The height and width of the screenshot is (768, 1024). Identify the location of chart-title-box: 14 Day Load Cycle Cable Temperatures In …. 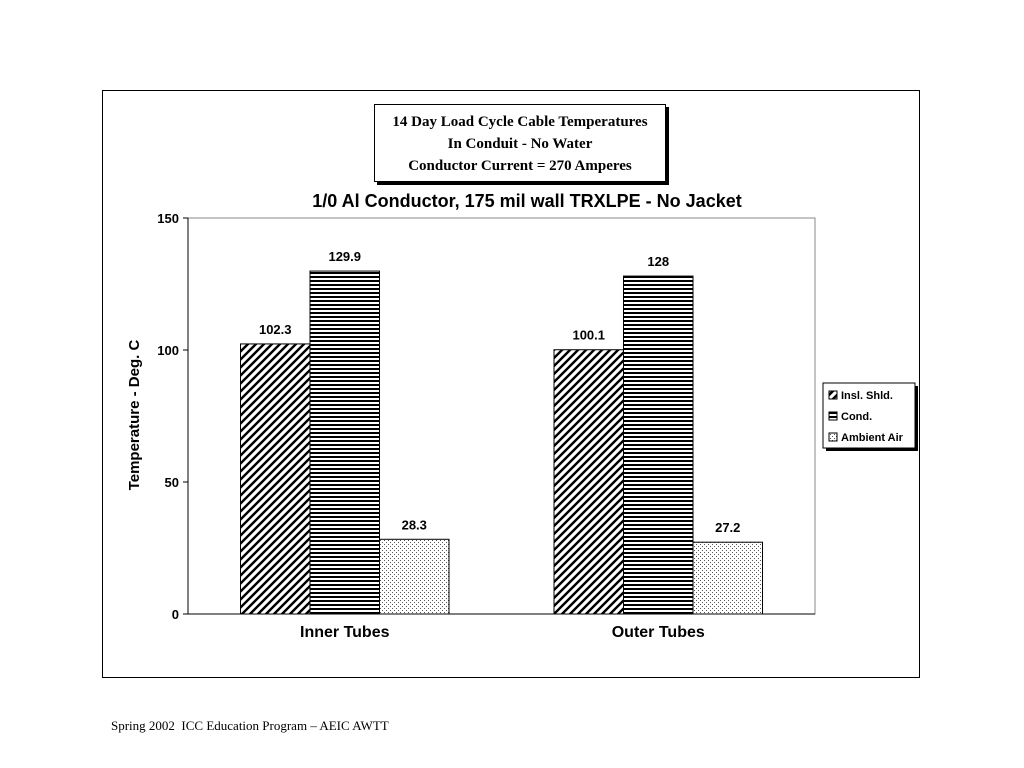
(520, 143).